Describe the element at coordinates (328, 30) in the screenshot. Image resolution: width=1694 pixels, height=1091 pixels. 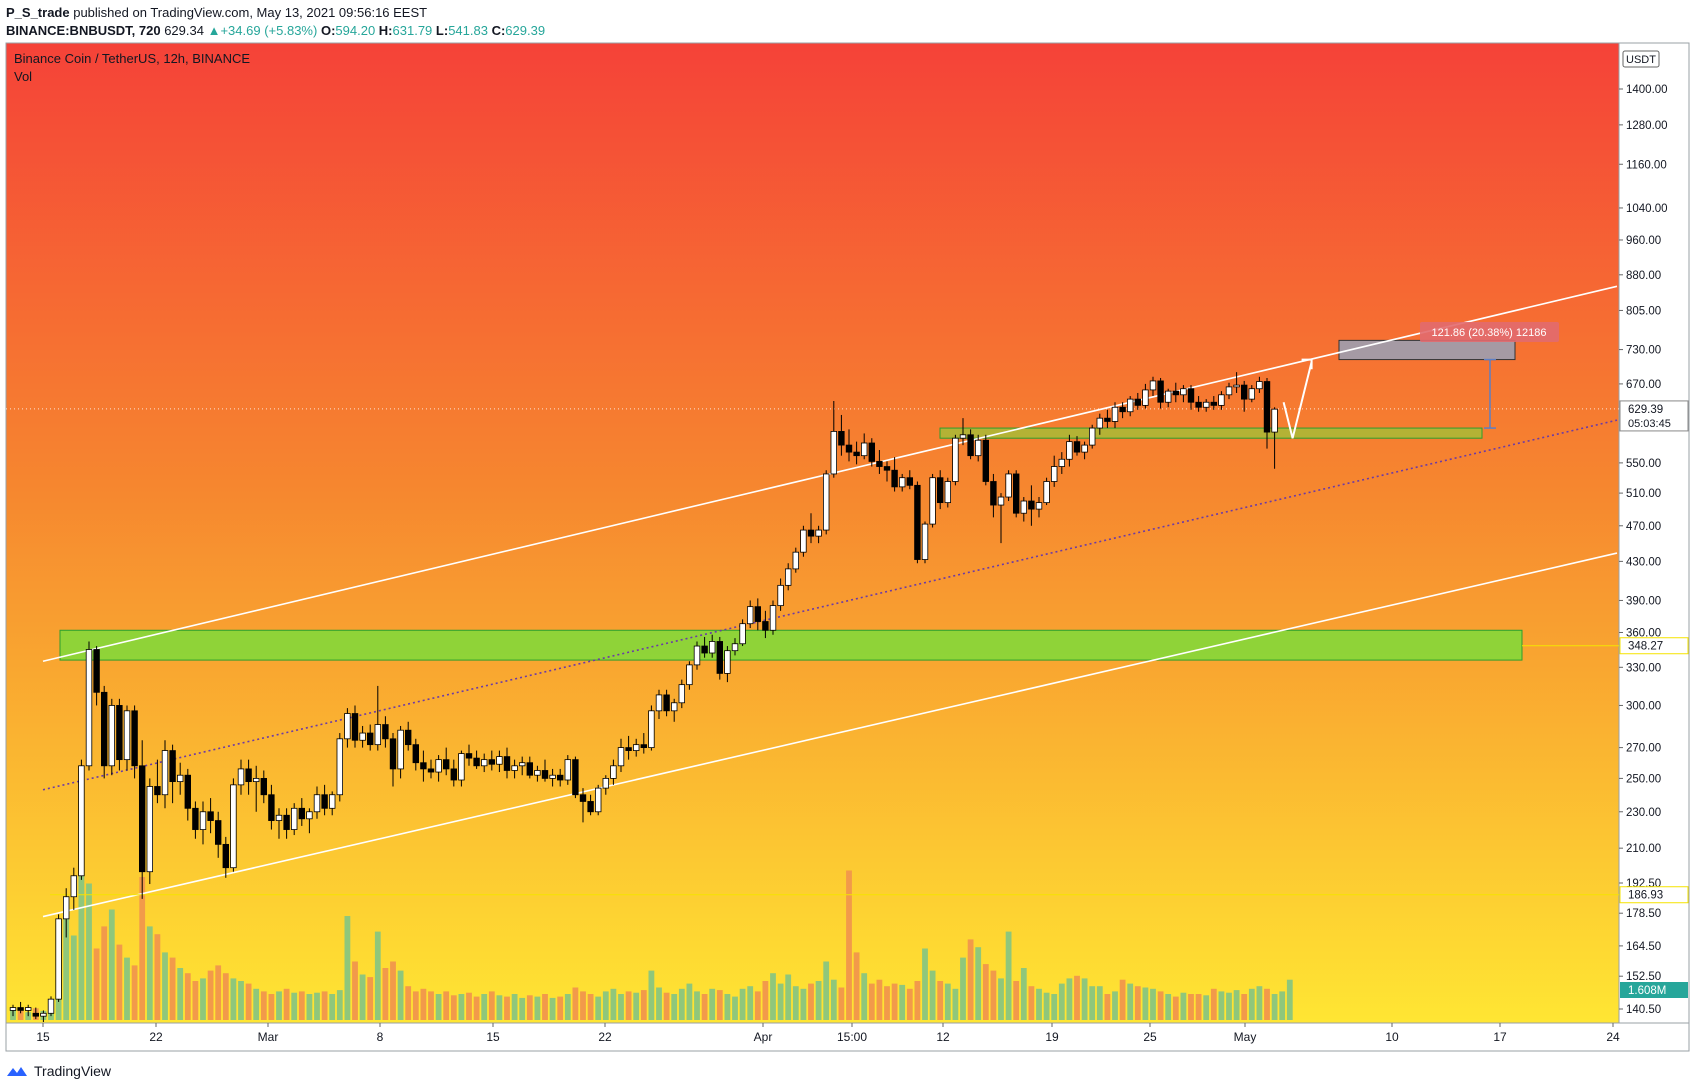
I see `open-label: O:` at that location.